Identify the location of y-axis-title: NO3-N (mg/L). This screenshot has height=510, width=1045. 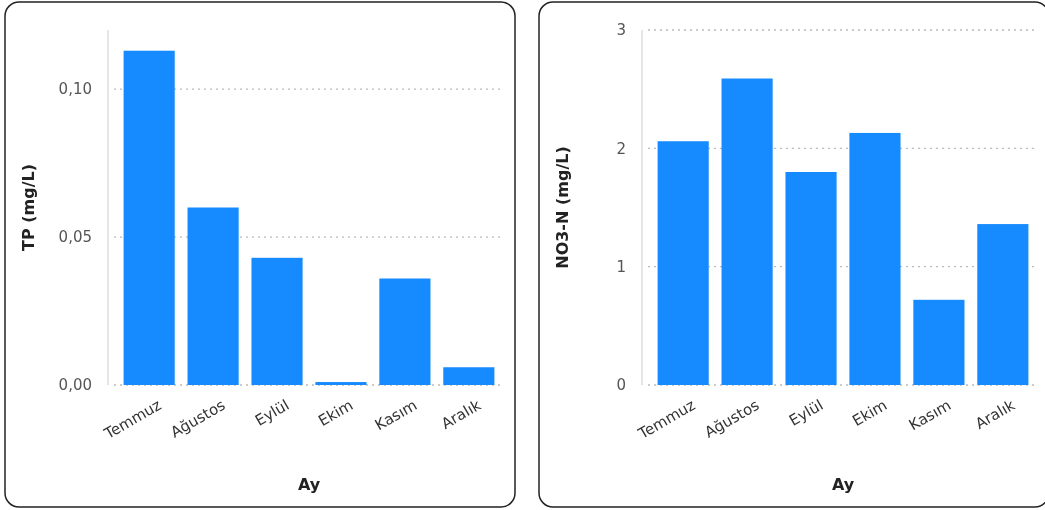
(562, 207).